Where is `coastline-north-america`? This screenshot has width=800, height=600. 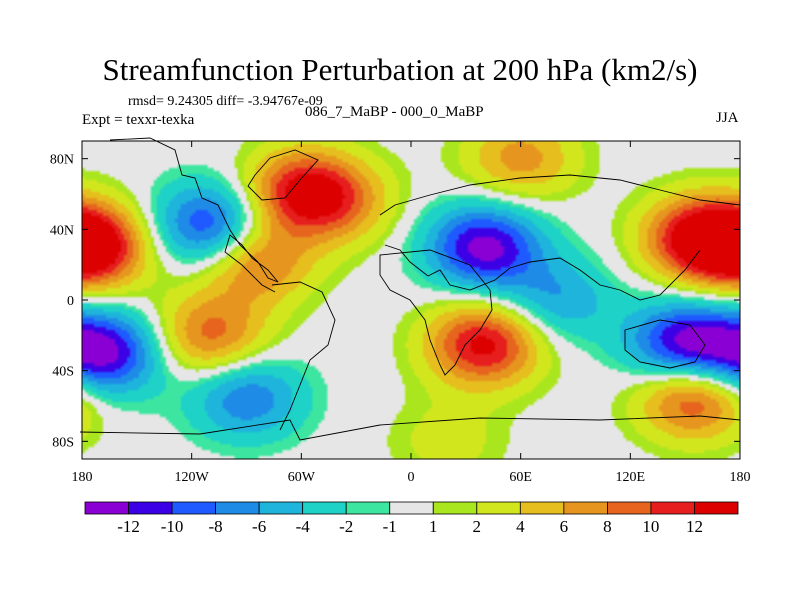
coastline-north-america is located at coordinates (194, 215).